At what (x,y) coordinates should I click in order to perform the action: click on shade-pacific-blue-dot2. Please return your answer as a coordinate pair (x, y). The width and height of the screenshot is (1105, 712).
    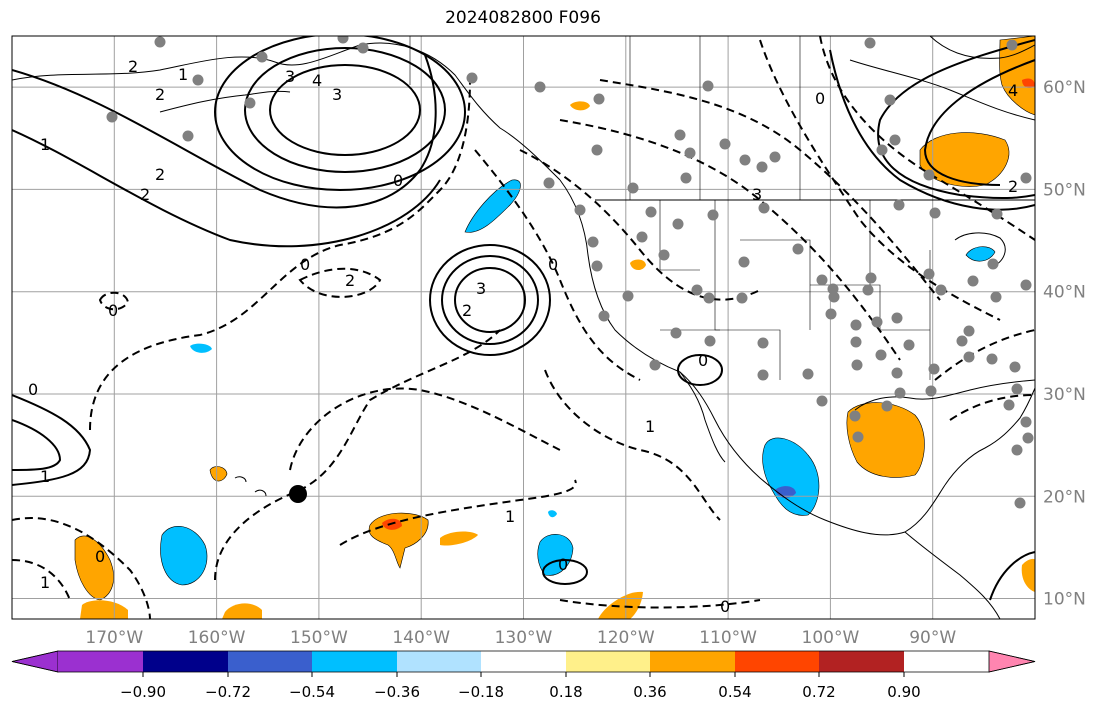
    Looking at the image, I should click on (552, 514).